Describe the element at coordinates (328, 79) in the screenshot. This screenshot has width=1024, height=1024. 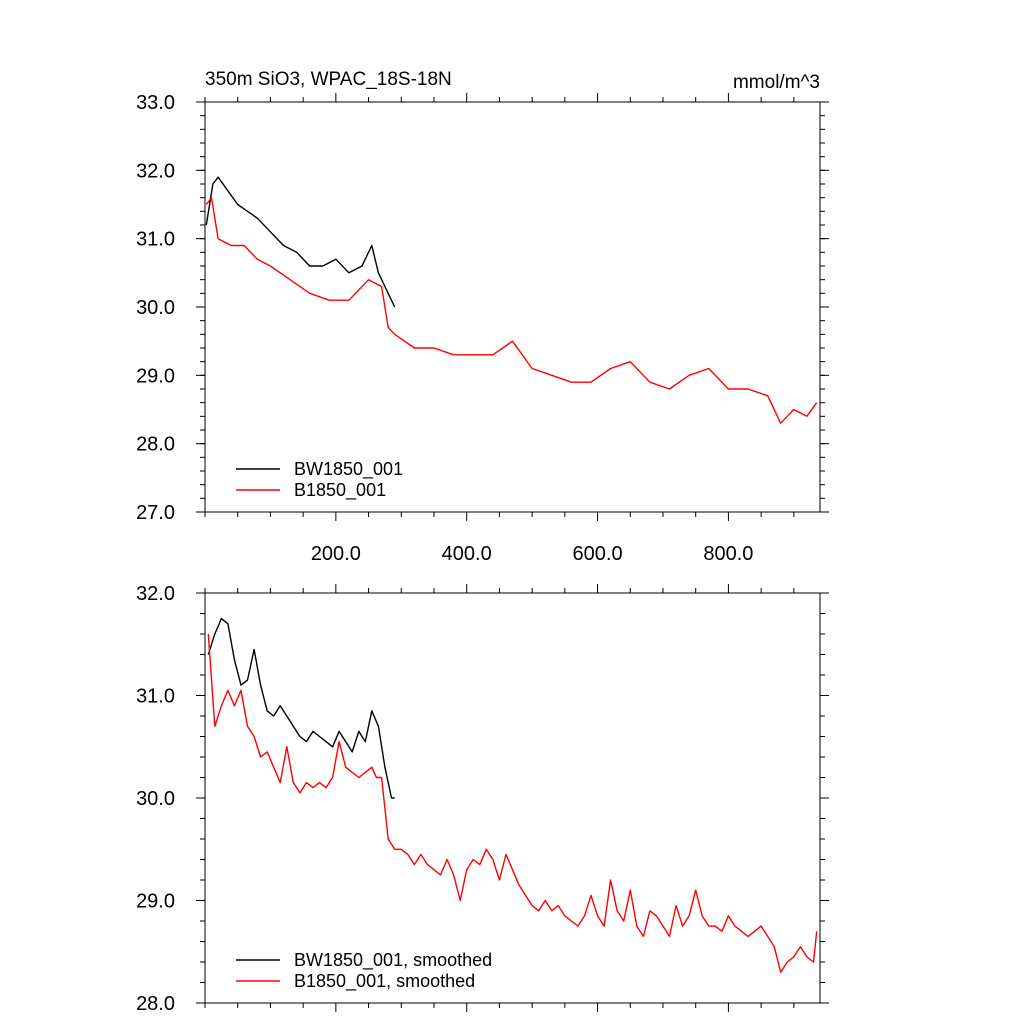
I see `chart-title: 350m SiO3, WPAC_18S-18N` at that location.